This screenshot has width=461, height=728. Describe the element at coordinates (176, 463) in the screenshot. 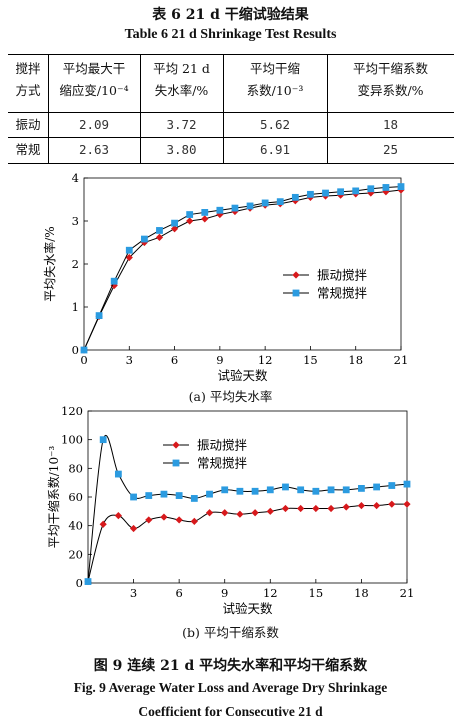

I see `legend-marker` at that location.